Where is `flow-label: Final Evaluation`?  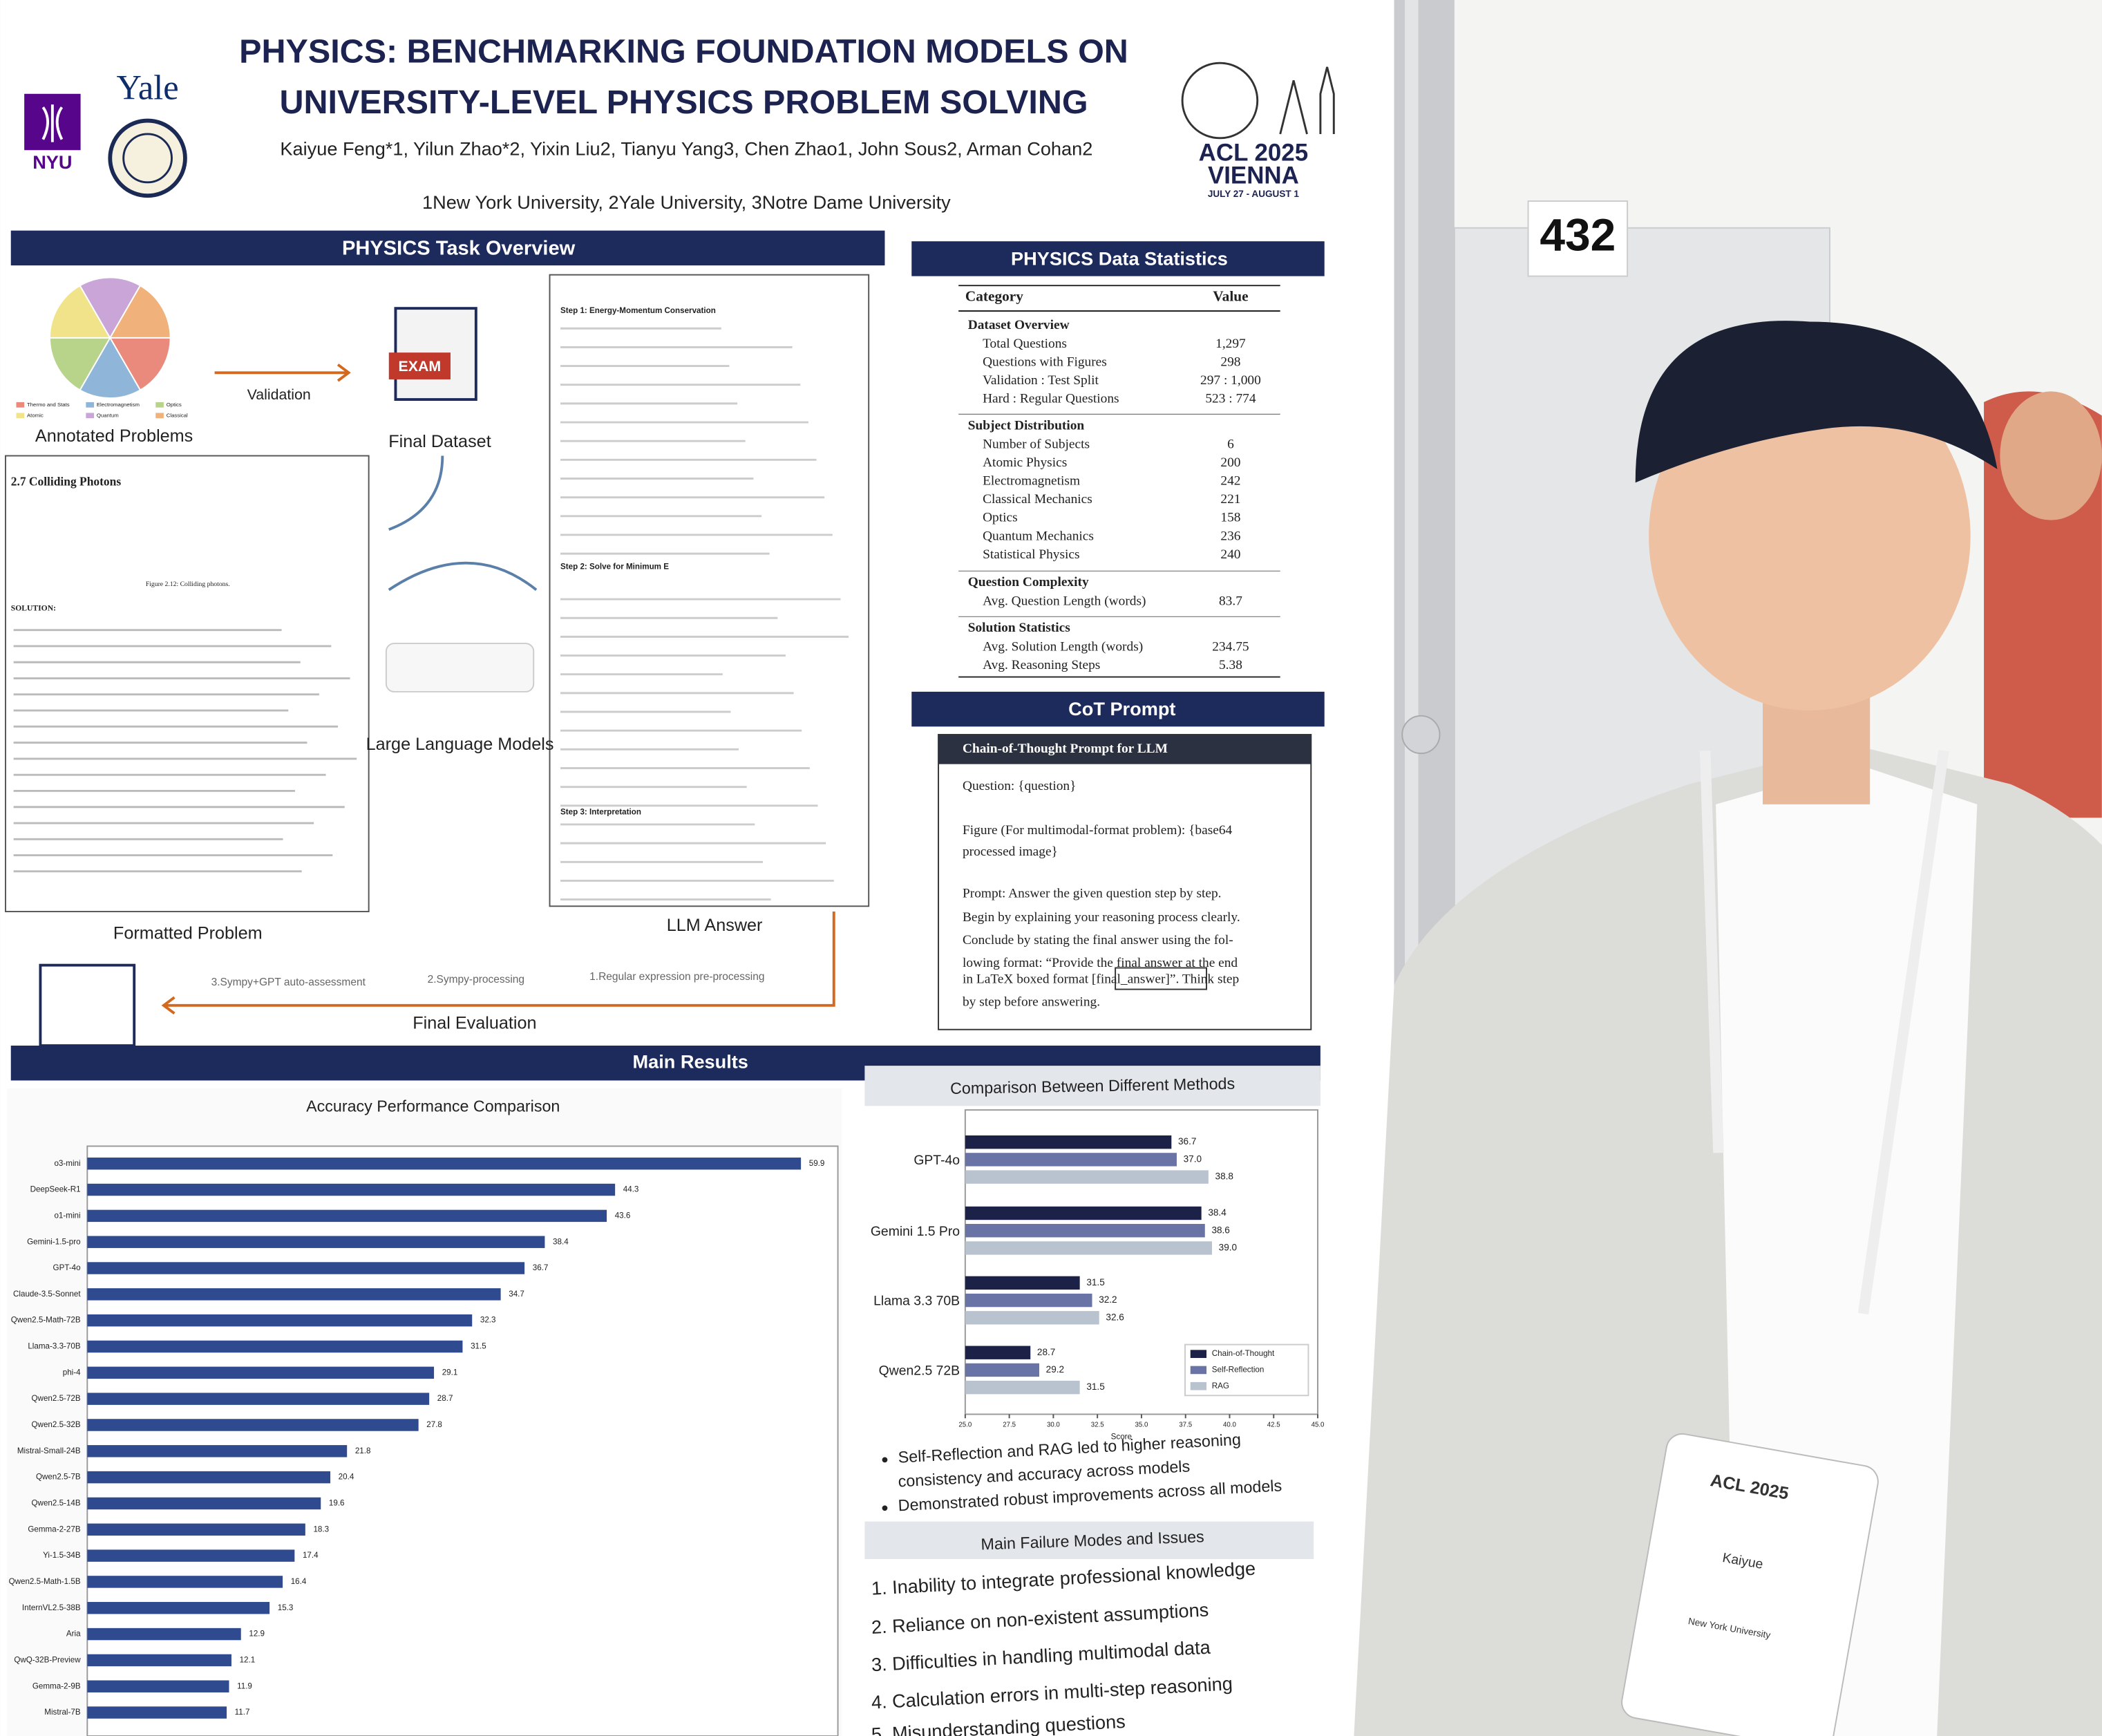 flow-label: Final Evaluation is located at coordinates (474, 1023).